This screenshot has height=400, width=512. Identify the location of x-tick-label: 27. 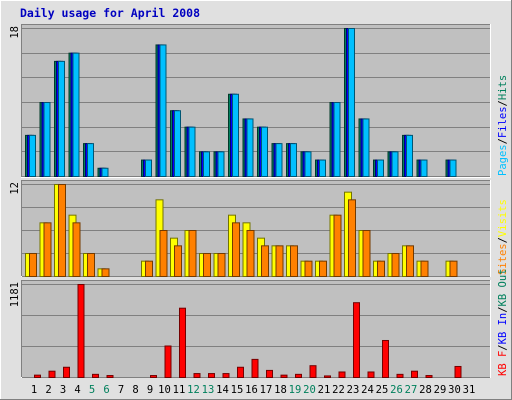
(411, 390).